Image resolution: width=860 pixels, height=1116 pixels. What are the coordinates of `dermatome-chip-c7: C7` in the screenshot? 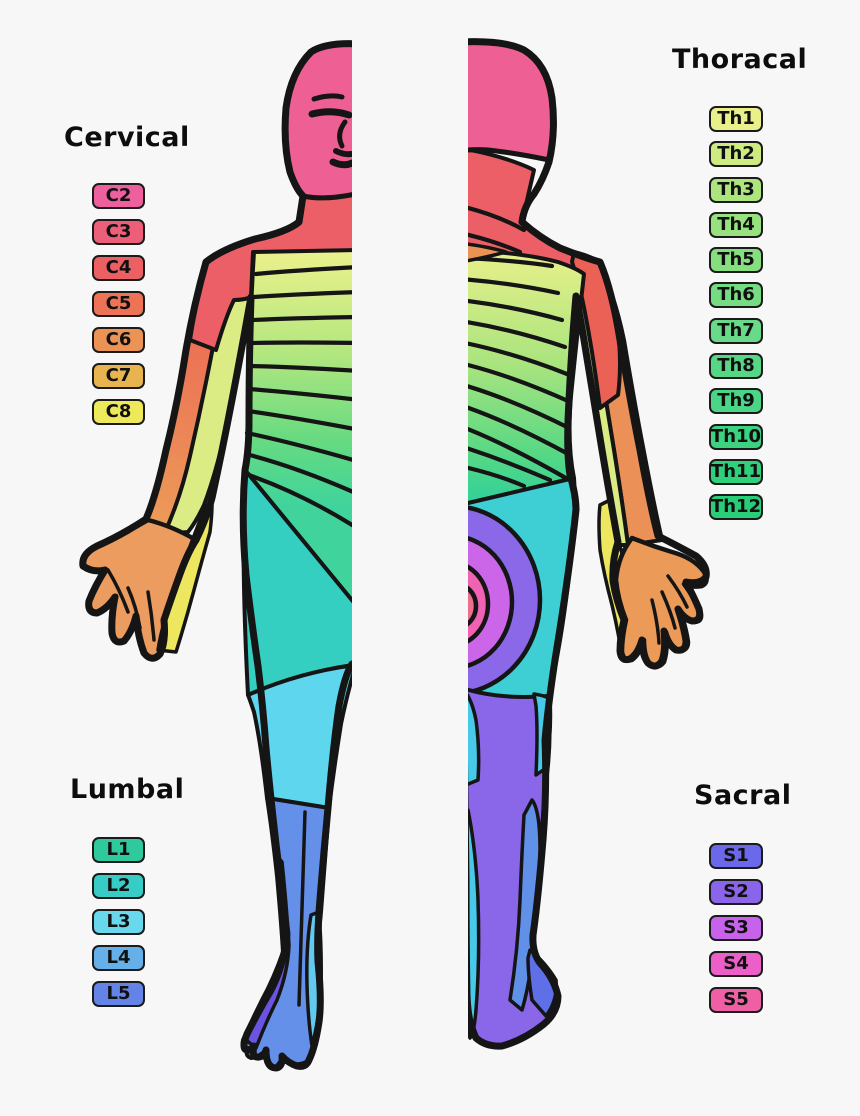 It's located at (118, 376).